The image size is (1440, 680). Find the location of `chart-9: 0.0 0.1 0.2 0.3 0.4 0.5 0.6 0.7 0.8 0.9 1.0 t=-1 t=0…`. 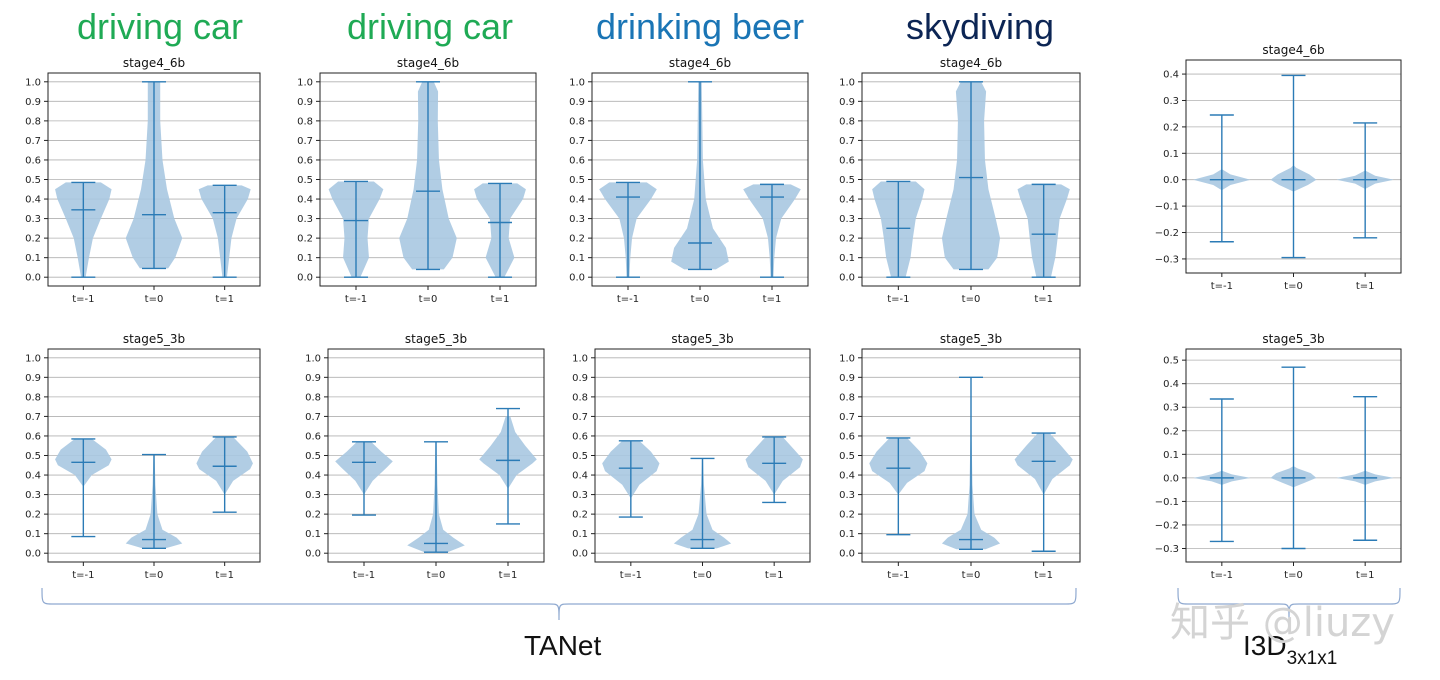

chart-9: 0.0 0.1 0.2 0.3 0.4 0.5 0.6 0.7 0.8 0.9 1.0 t=-1 t=0… is located at coordinates (960, 456).